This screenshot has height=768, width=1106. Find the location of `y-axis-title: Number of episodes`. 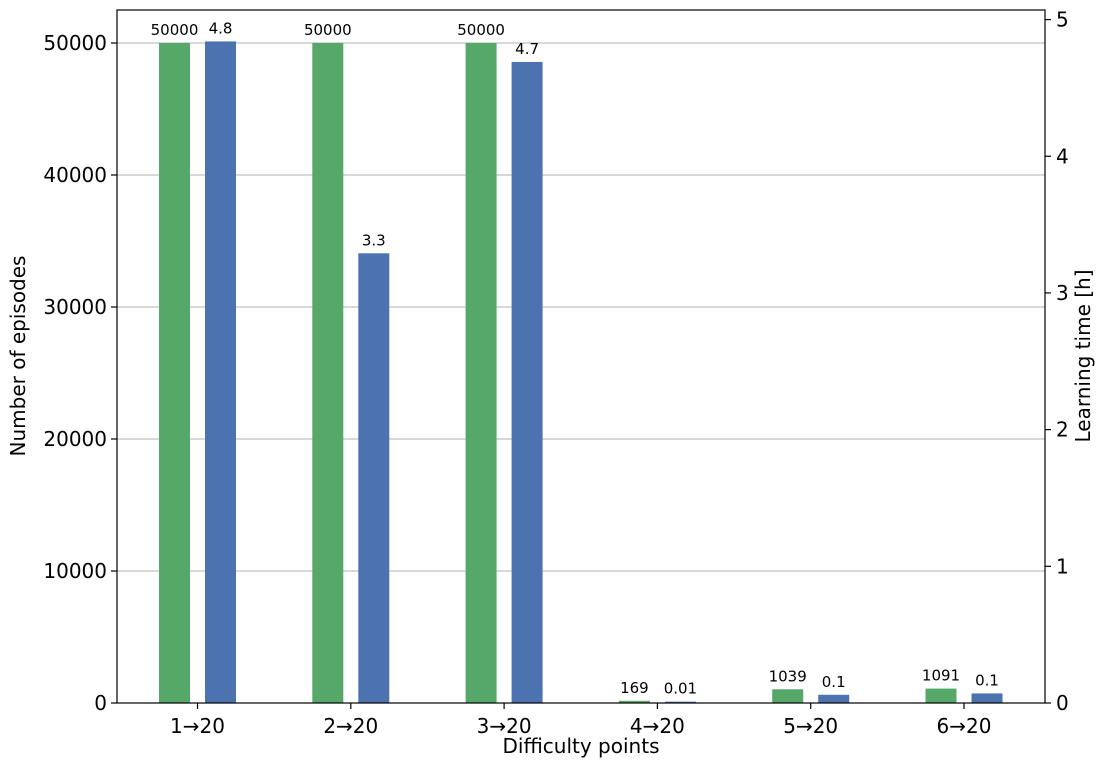

y-axis-title: Number of episodes is located at coordinates (18, 356).